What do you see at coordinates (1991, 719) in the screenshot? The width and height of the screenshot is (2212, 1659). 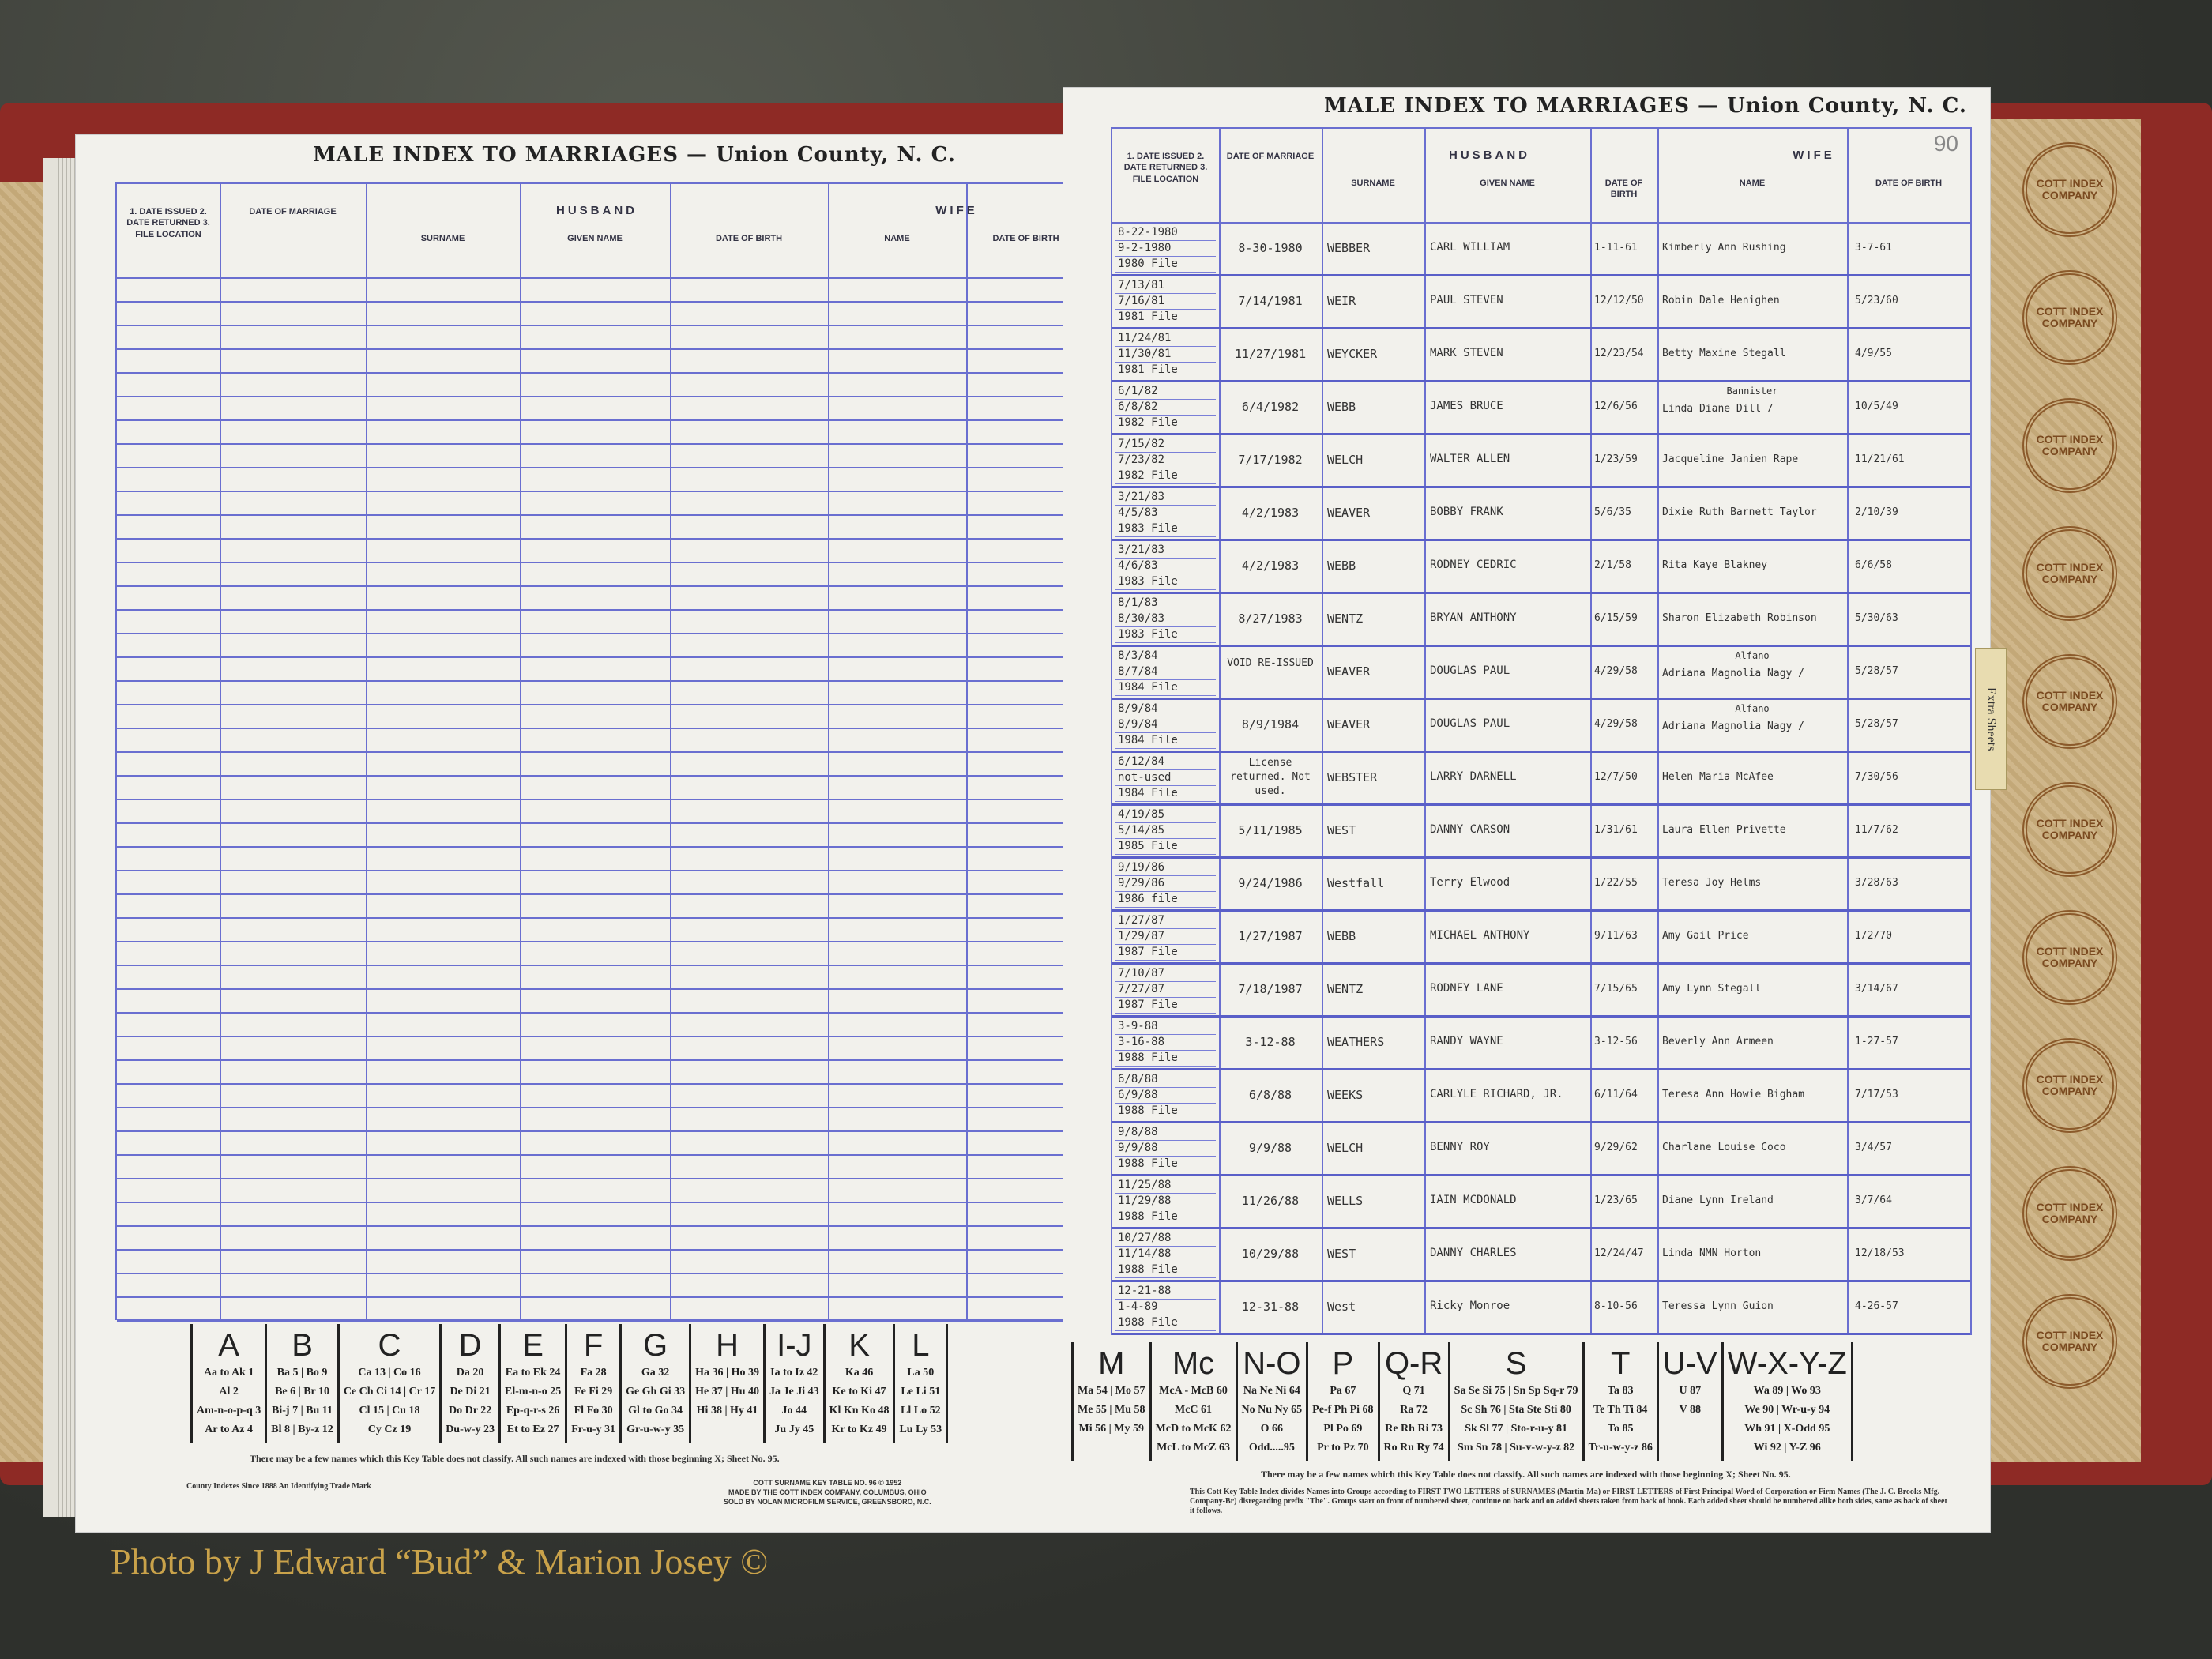 I see `extra-sheets-tab: Extra Sheets` at bounding box center [1991, 719].